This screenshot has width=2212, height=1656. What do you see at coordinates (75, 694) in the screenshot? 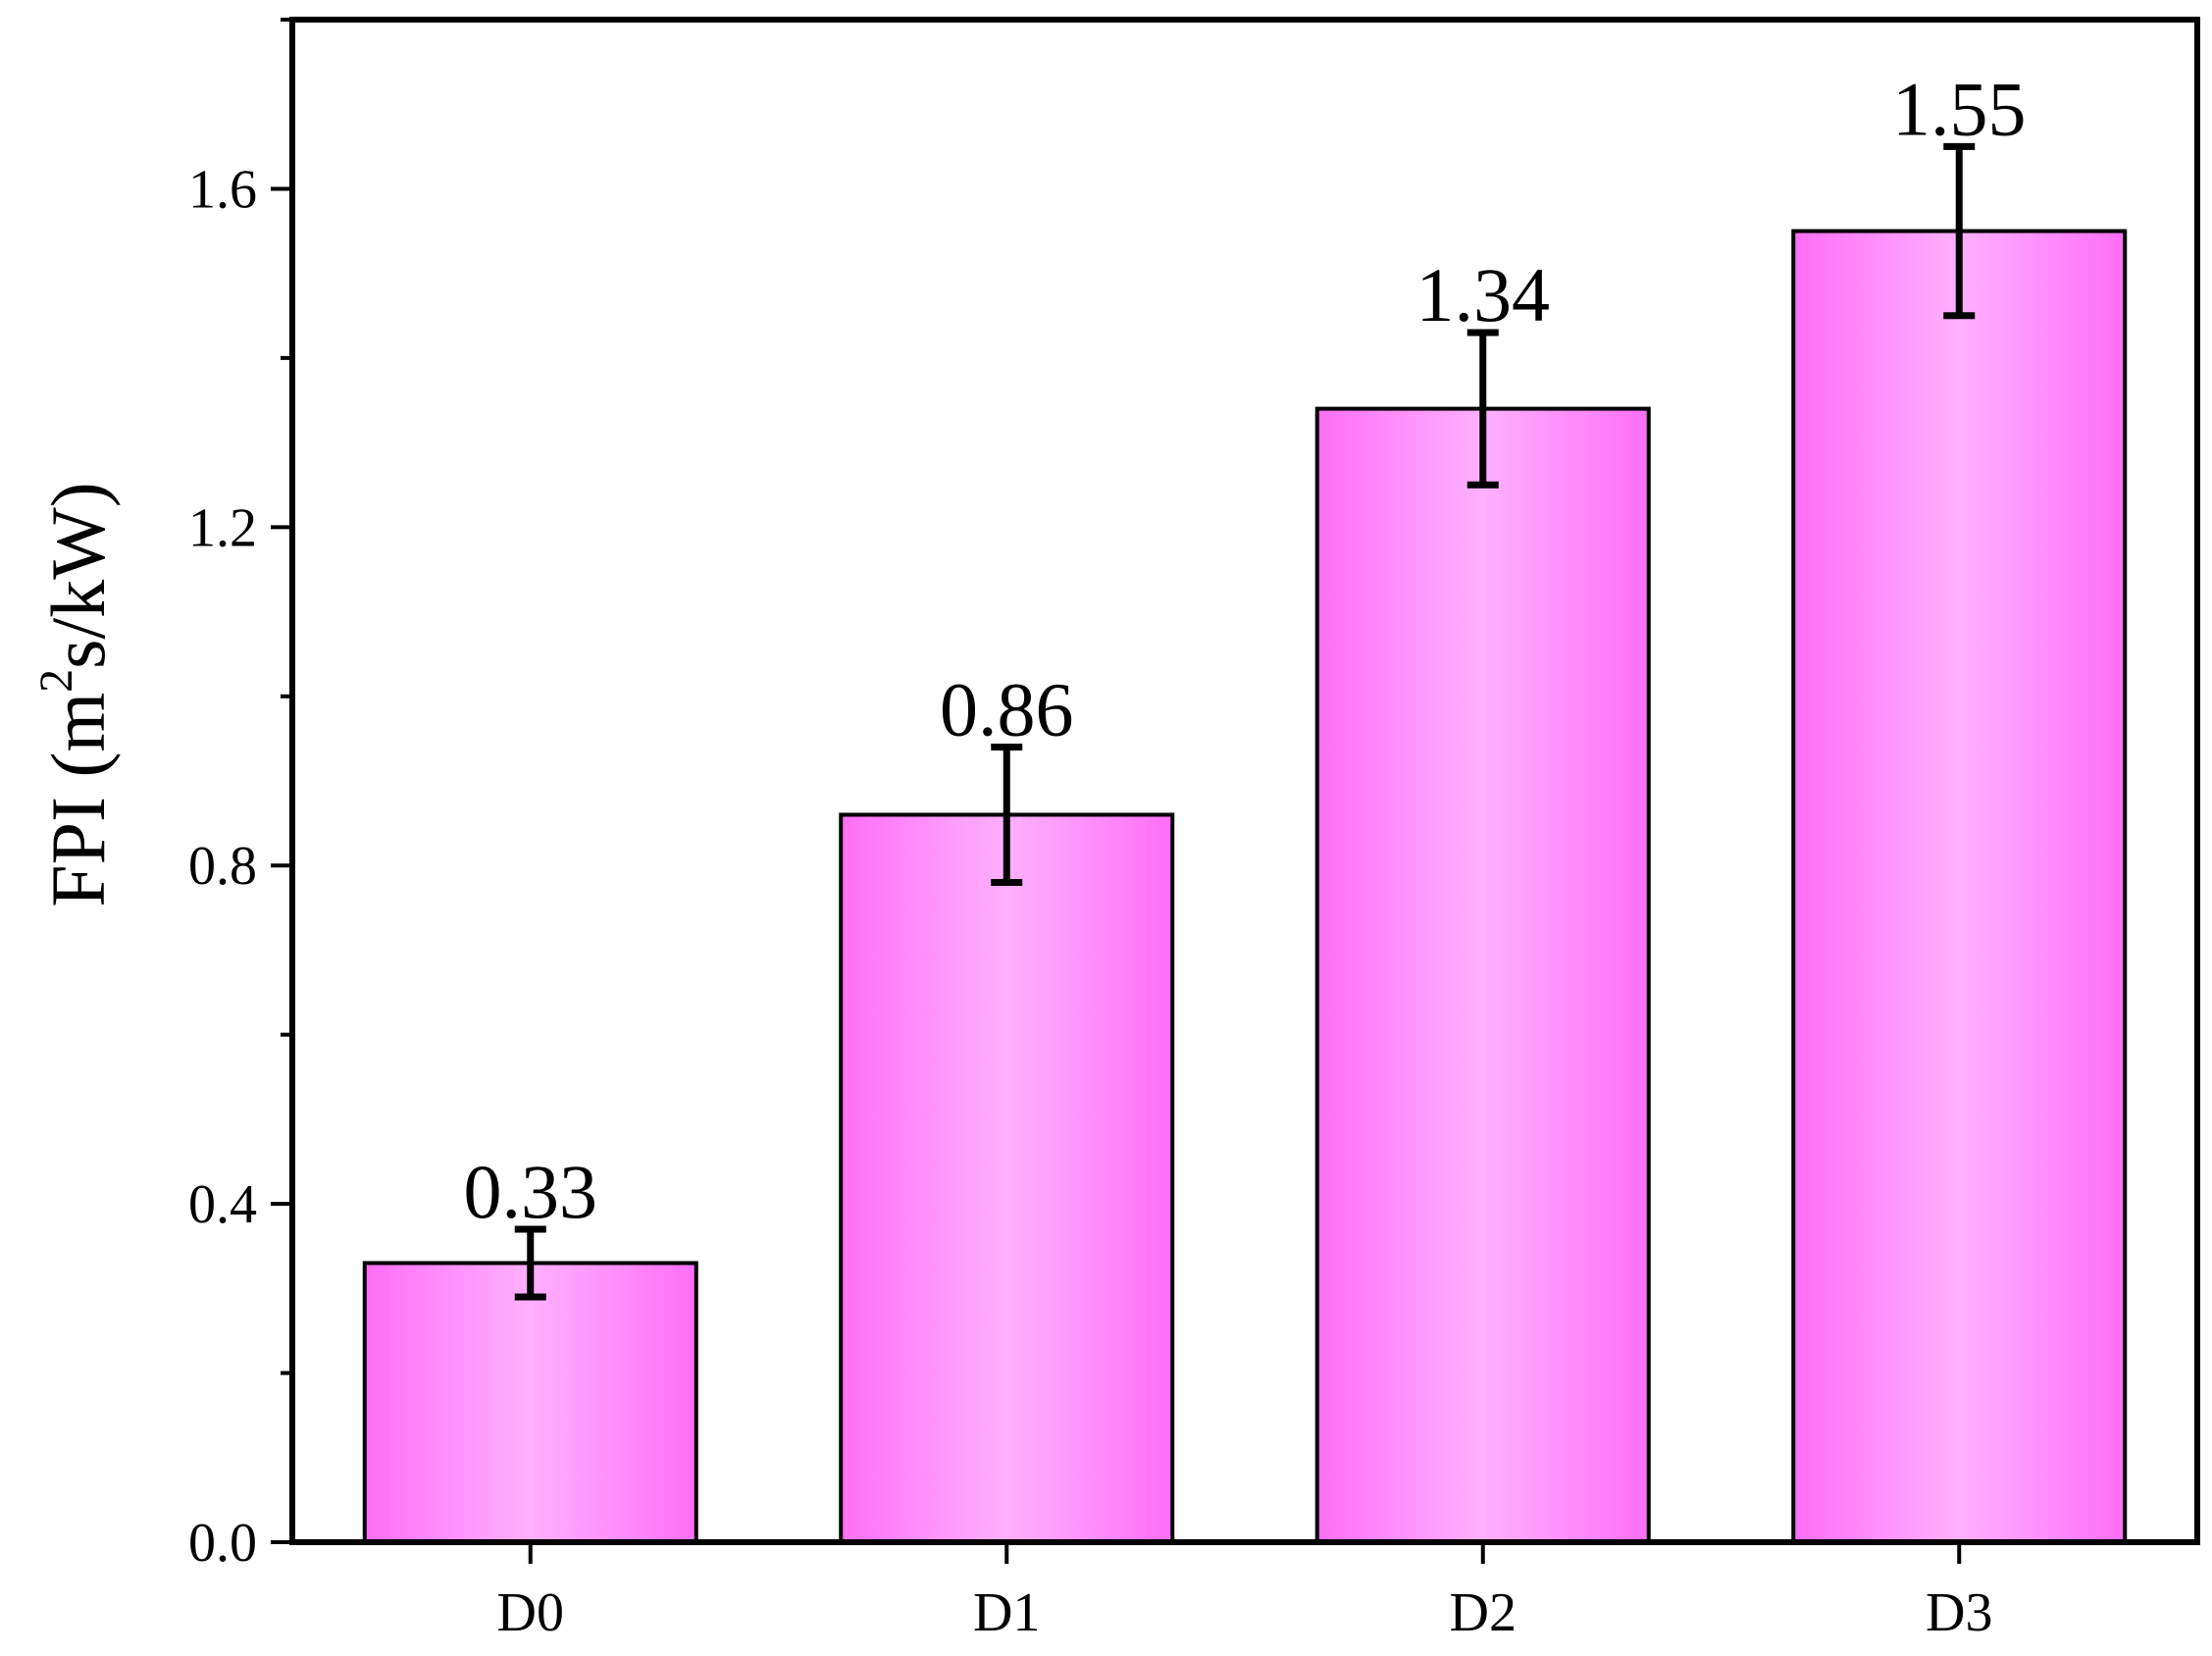
I see `y-axis-title: FPI (m2s/kW)` at bounding box center [75, 694].